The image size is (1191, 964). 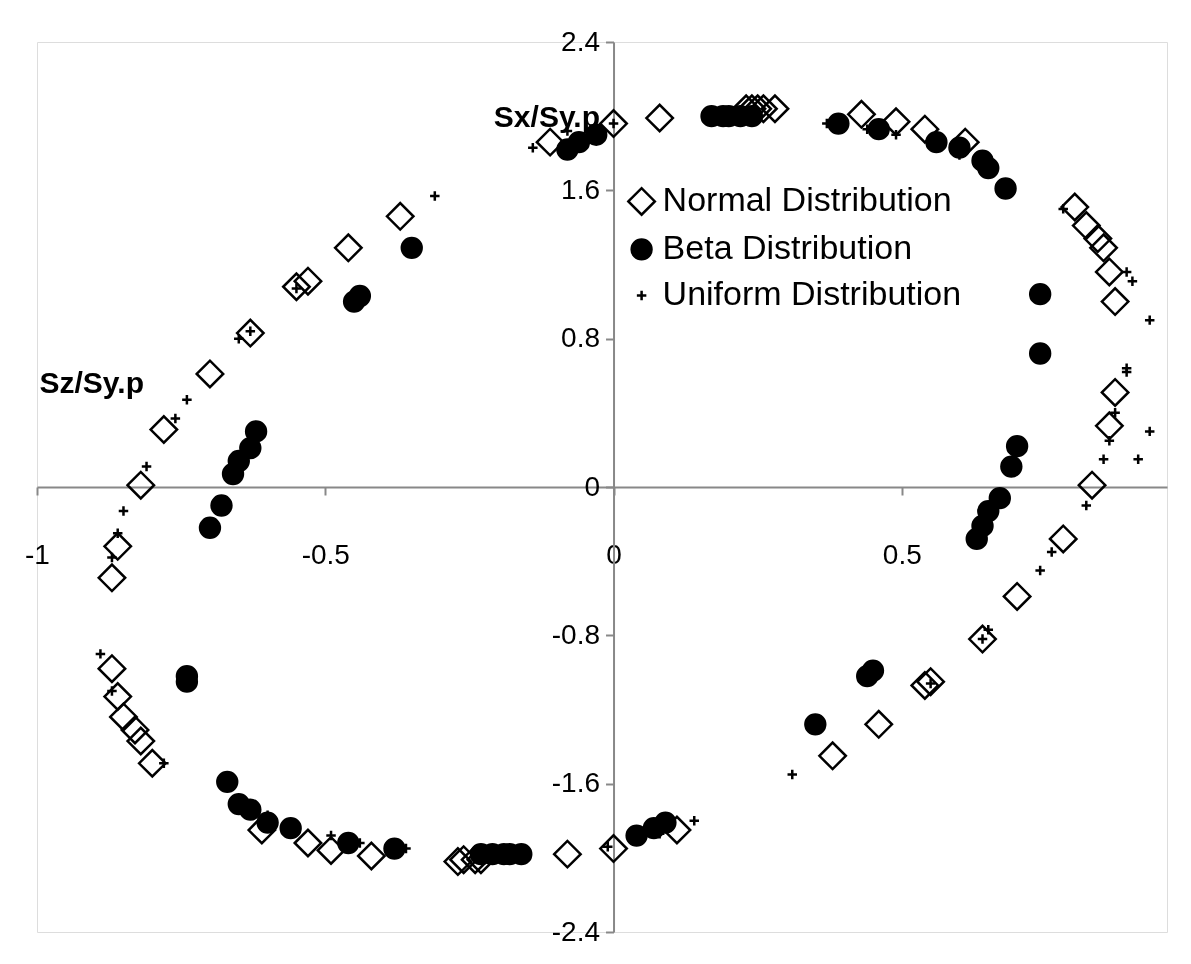 I want to click on legend-label: Normal Distribution, so click(x=807, y=199).